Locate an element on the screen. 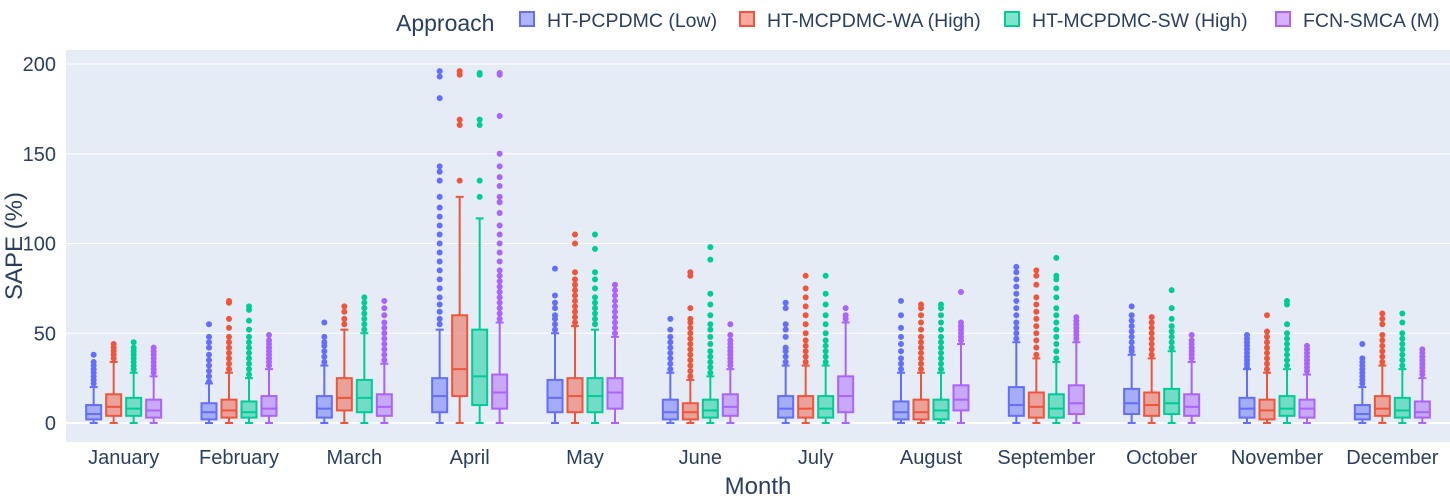 This screenshot has height=500, width=1450. legend-item-3: FCN-SMCA (M) is located at coordinates (1357, 21).